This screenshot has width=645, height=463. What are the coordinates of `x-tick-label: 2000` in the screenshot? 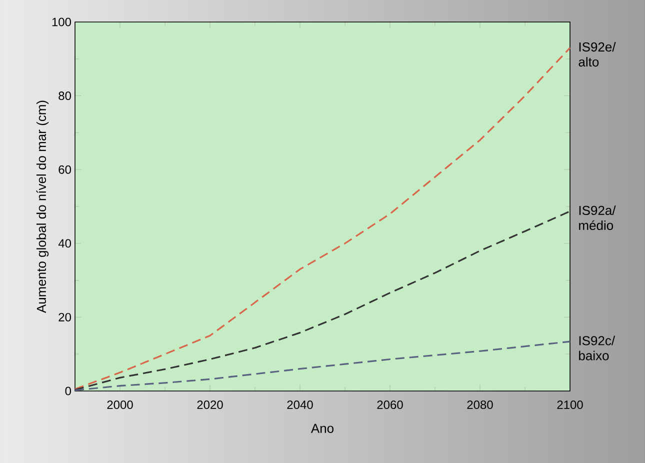 It's located at (120, 405).